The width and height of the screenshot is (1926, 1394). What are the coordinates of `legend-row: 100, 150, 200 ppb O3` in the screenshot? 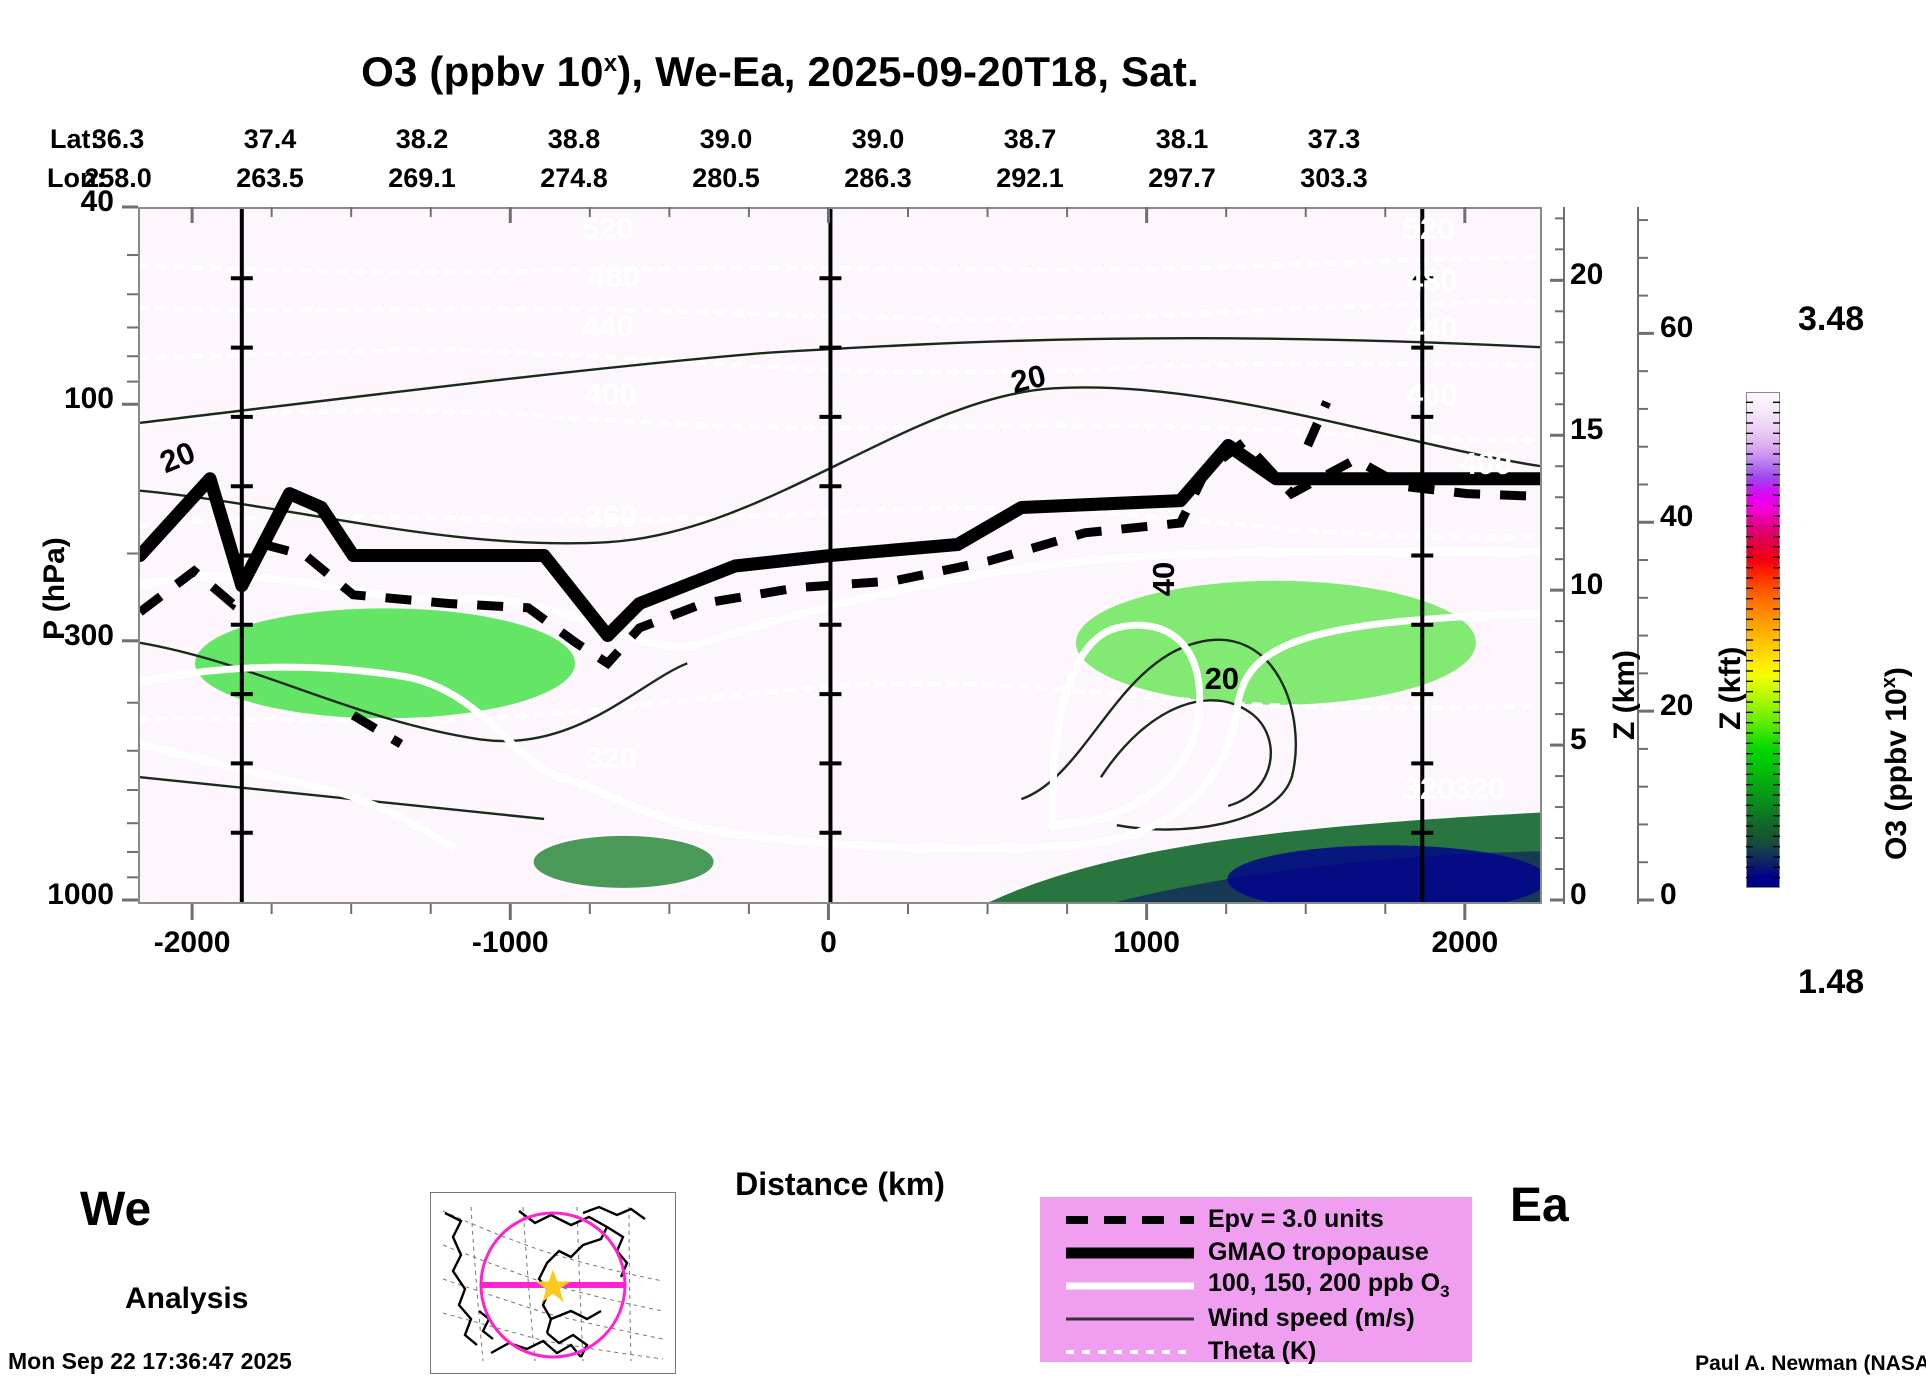 It's located at (1265, 1285).